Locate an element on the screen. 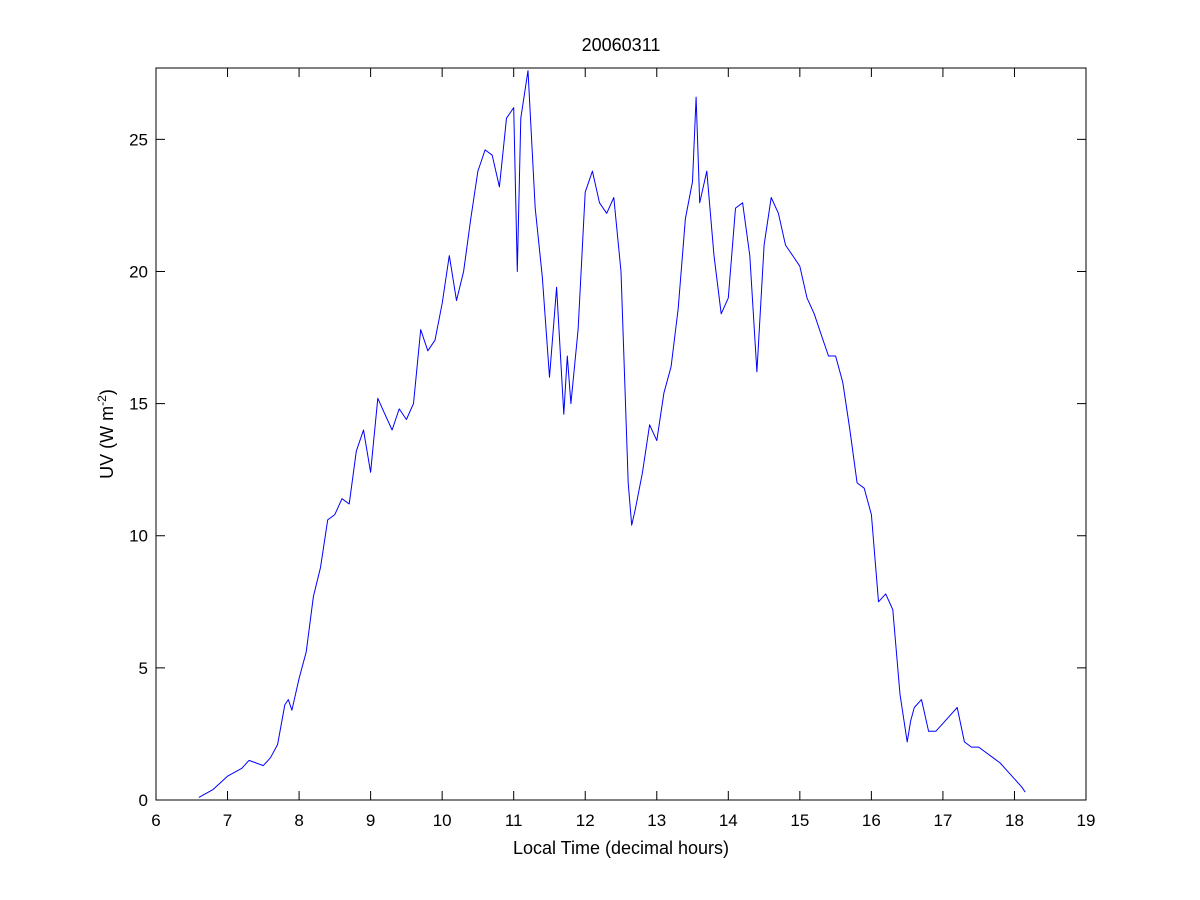 The image size is (1200, 900). x-tick-label: 6 is located at coordinates (155, 820).